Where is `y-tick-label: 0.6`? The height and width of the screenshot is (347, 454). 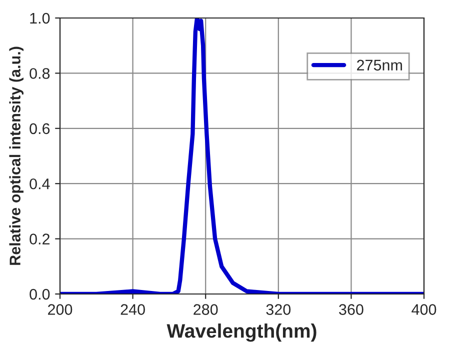 y-tick-label: 0.6 is located at coordinates (40, 128).